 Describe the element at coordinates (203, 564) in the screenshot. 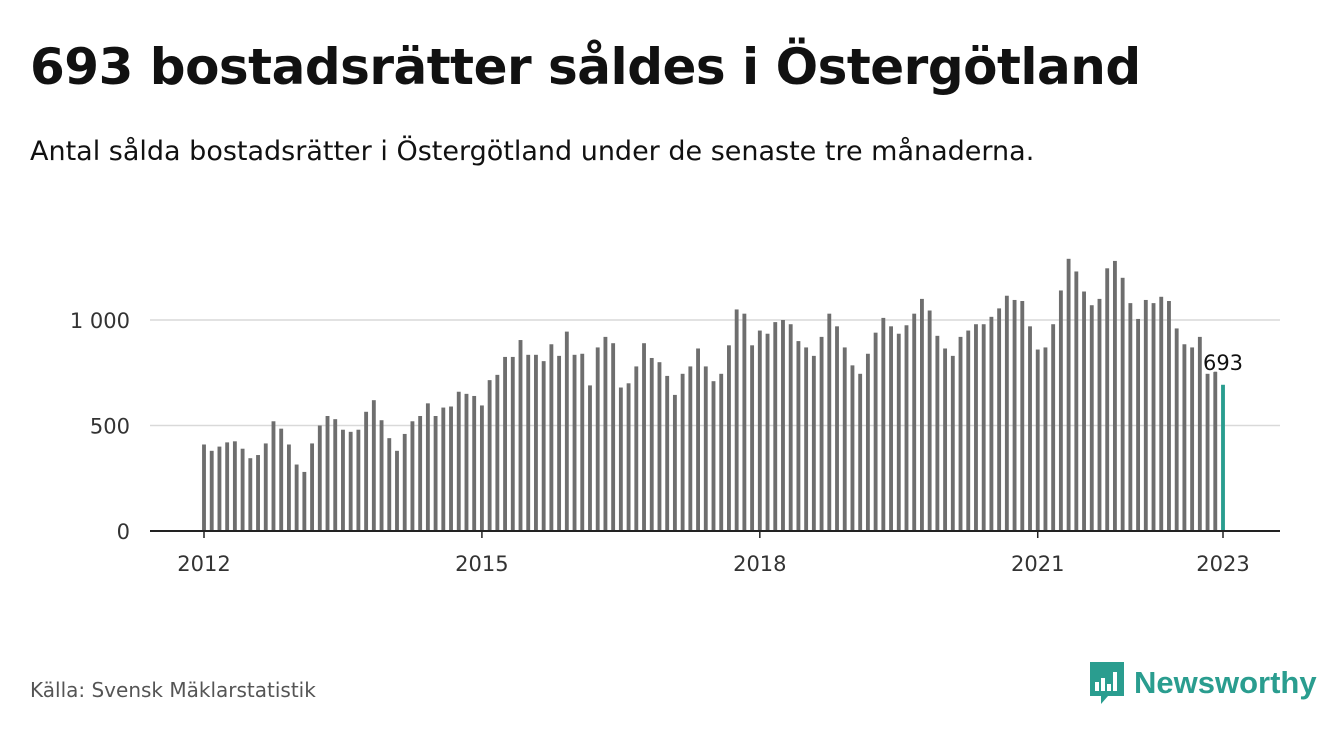

I see `x-tick-label: 2012` at that location.